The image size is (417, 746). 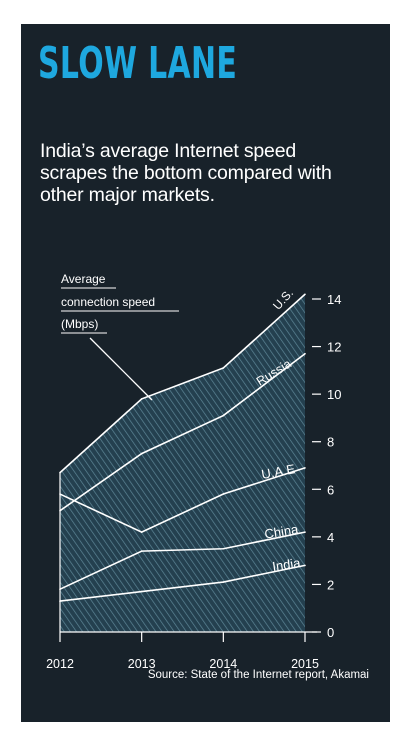 What do you see at coordinates (330, 489) in the screenshot?
I see `y-tick-label-6: 6` at bounding box center [330, 489].